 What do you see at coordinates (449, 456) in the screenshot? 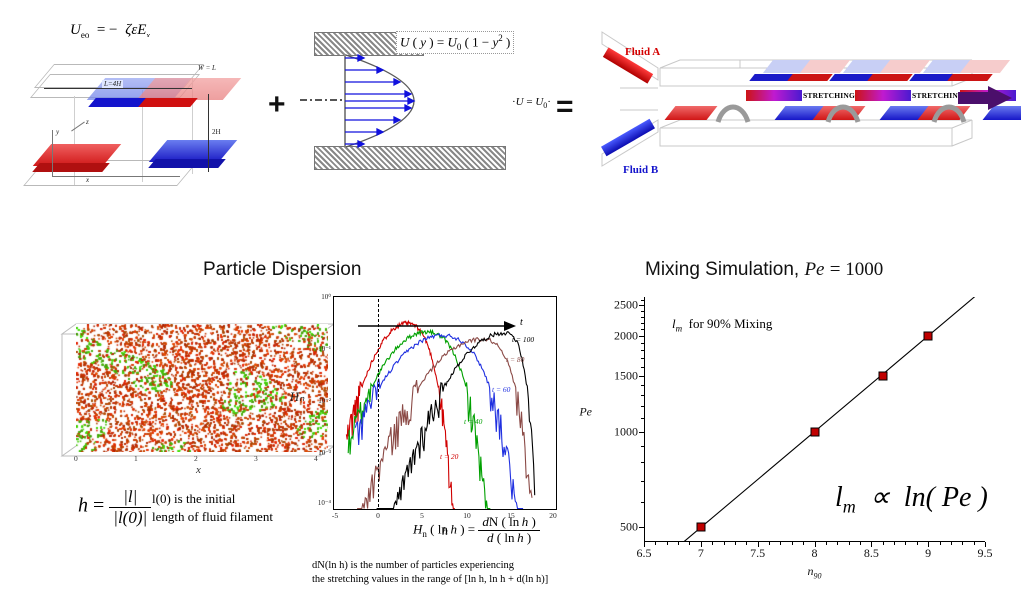
I see `curve-label-t20: t = 20` at bounding box center [449, 456].